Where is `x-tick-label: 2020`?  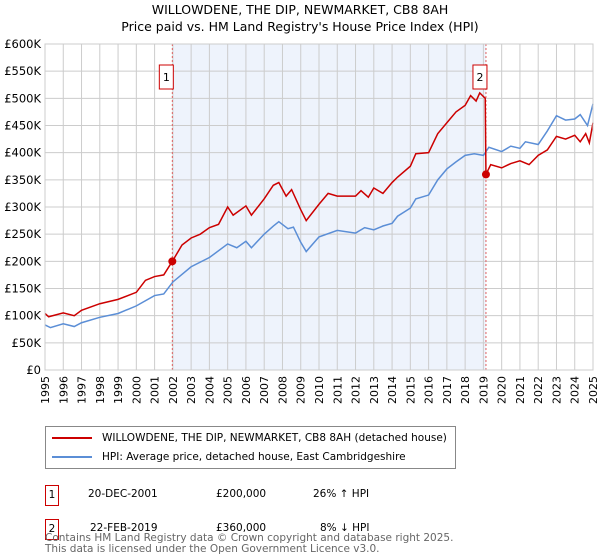 x-tick-label: 2020 is located at coordinates (502, 390).